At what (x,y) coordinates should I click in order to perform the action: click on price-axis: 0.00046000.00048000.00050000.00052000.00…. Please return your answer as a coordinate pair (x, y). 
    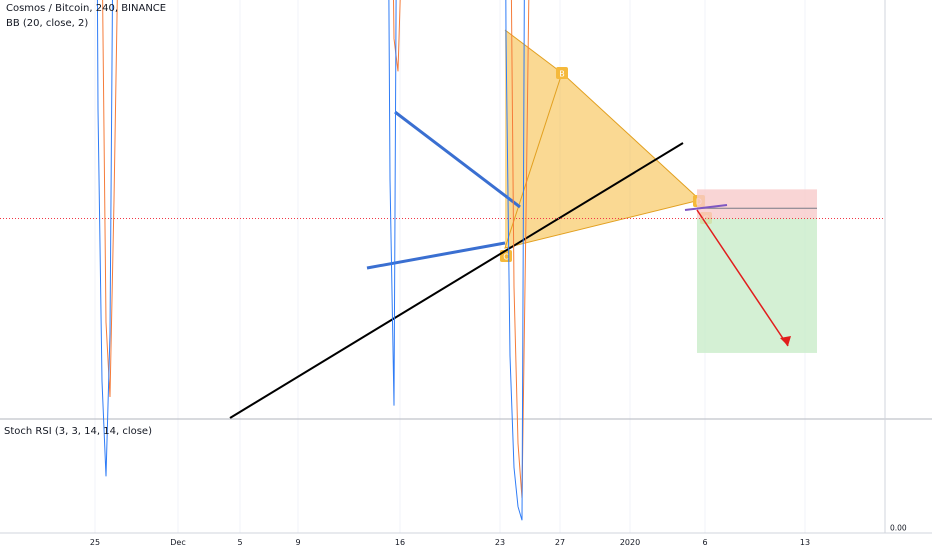
    Looking at the image, I should click on (895, 266).